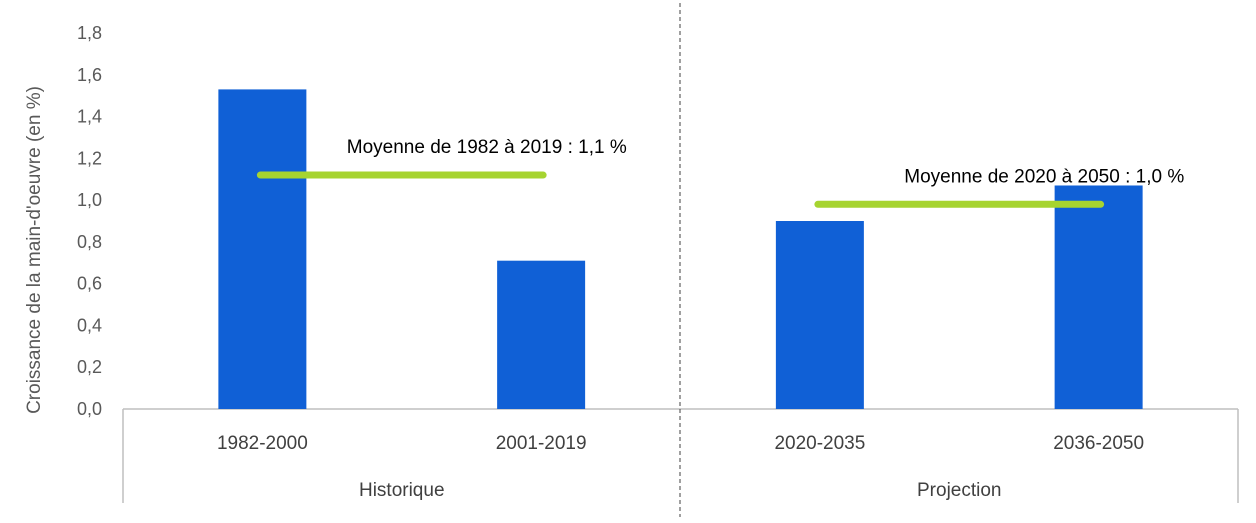 This screenshot has height=523, width=1256. Describe the element at coordinates (34, 250) in the screenshot. I see `y-axis-label: Croissance de la main-d'oeuvre (en %)` at that location.